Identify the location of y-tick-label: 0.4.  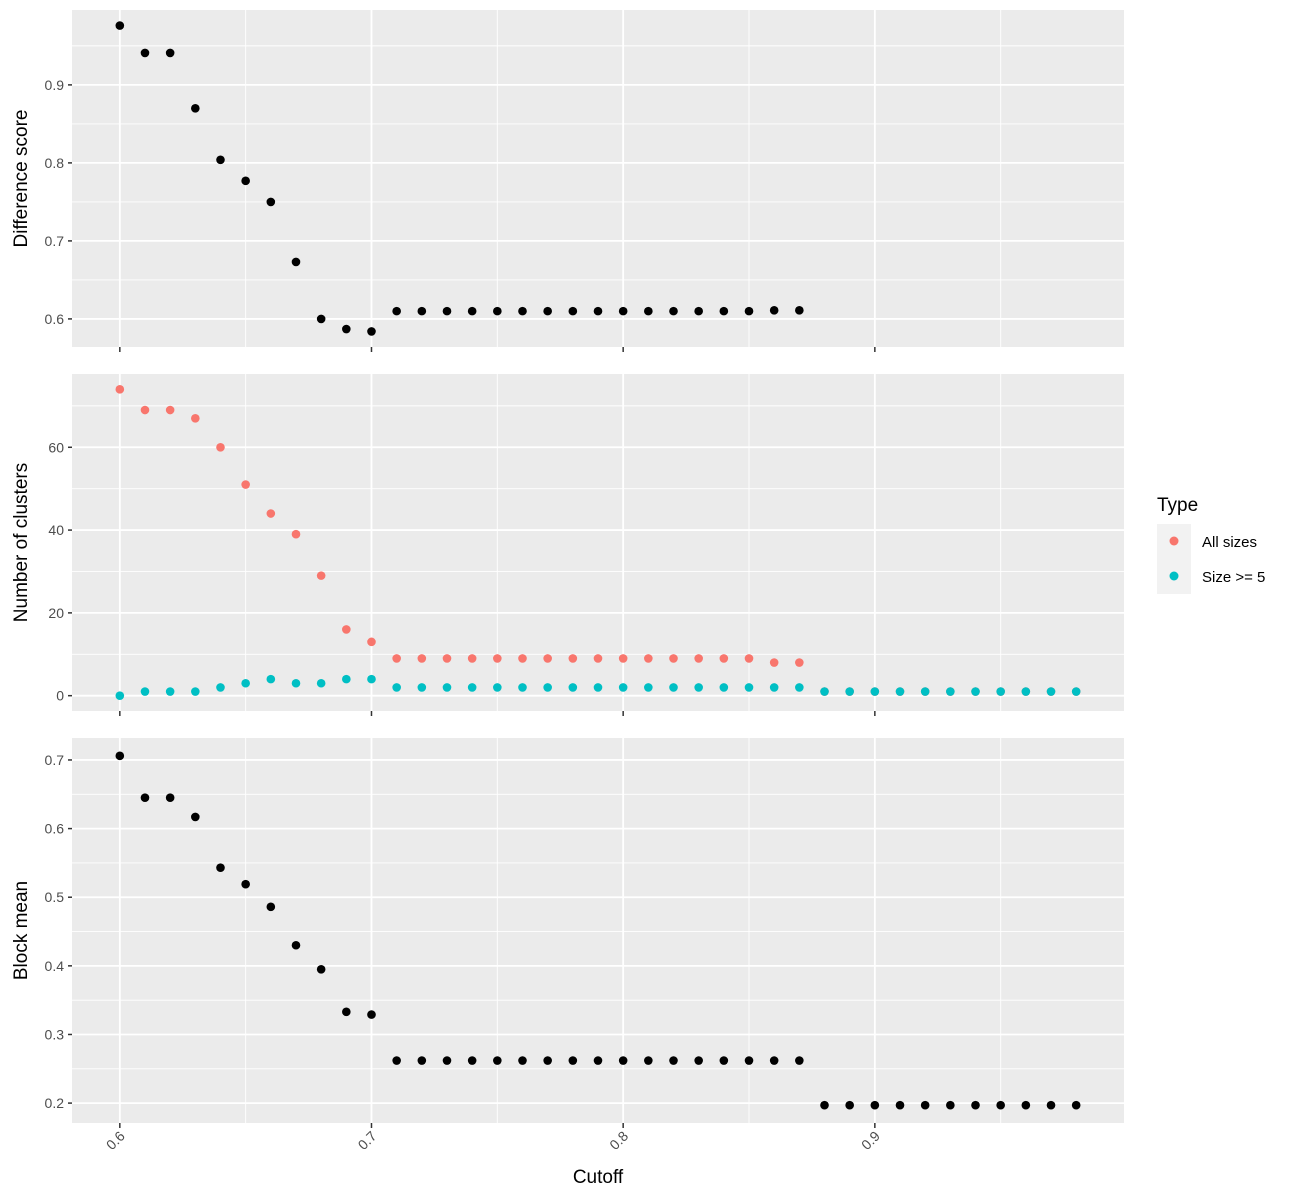
(55, 966).